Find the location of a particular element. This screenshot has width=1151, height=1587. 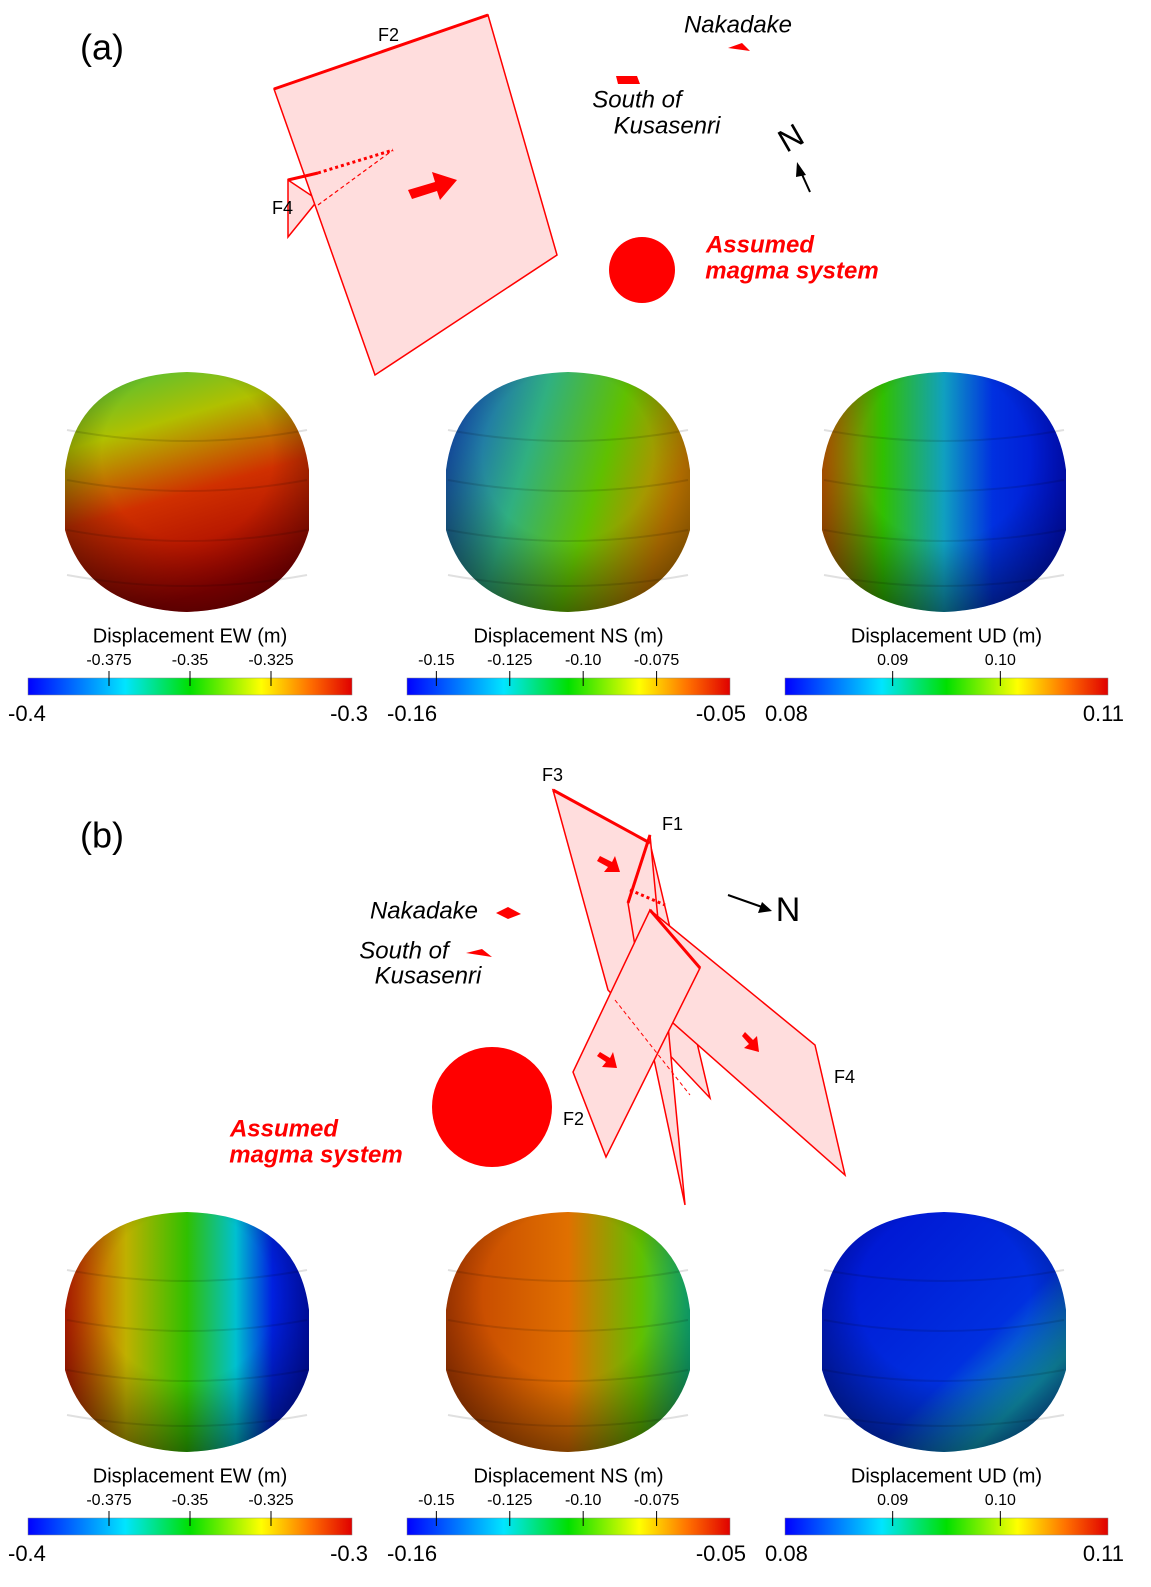

magma-body is located at coordinates (642, 270).